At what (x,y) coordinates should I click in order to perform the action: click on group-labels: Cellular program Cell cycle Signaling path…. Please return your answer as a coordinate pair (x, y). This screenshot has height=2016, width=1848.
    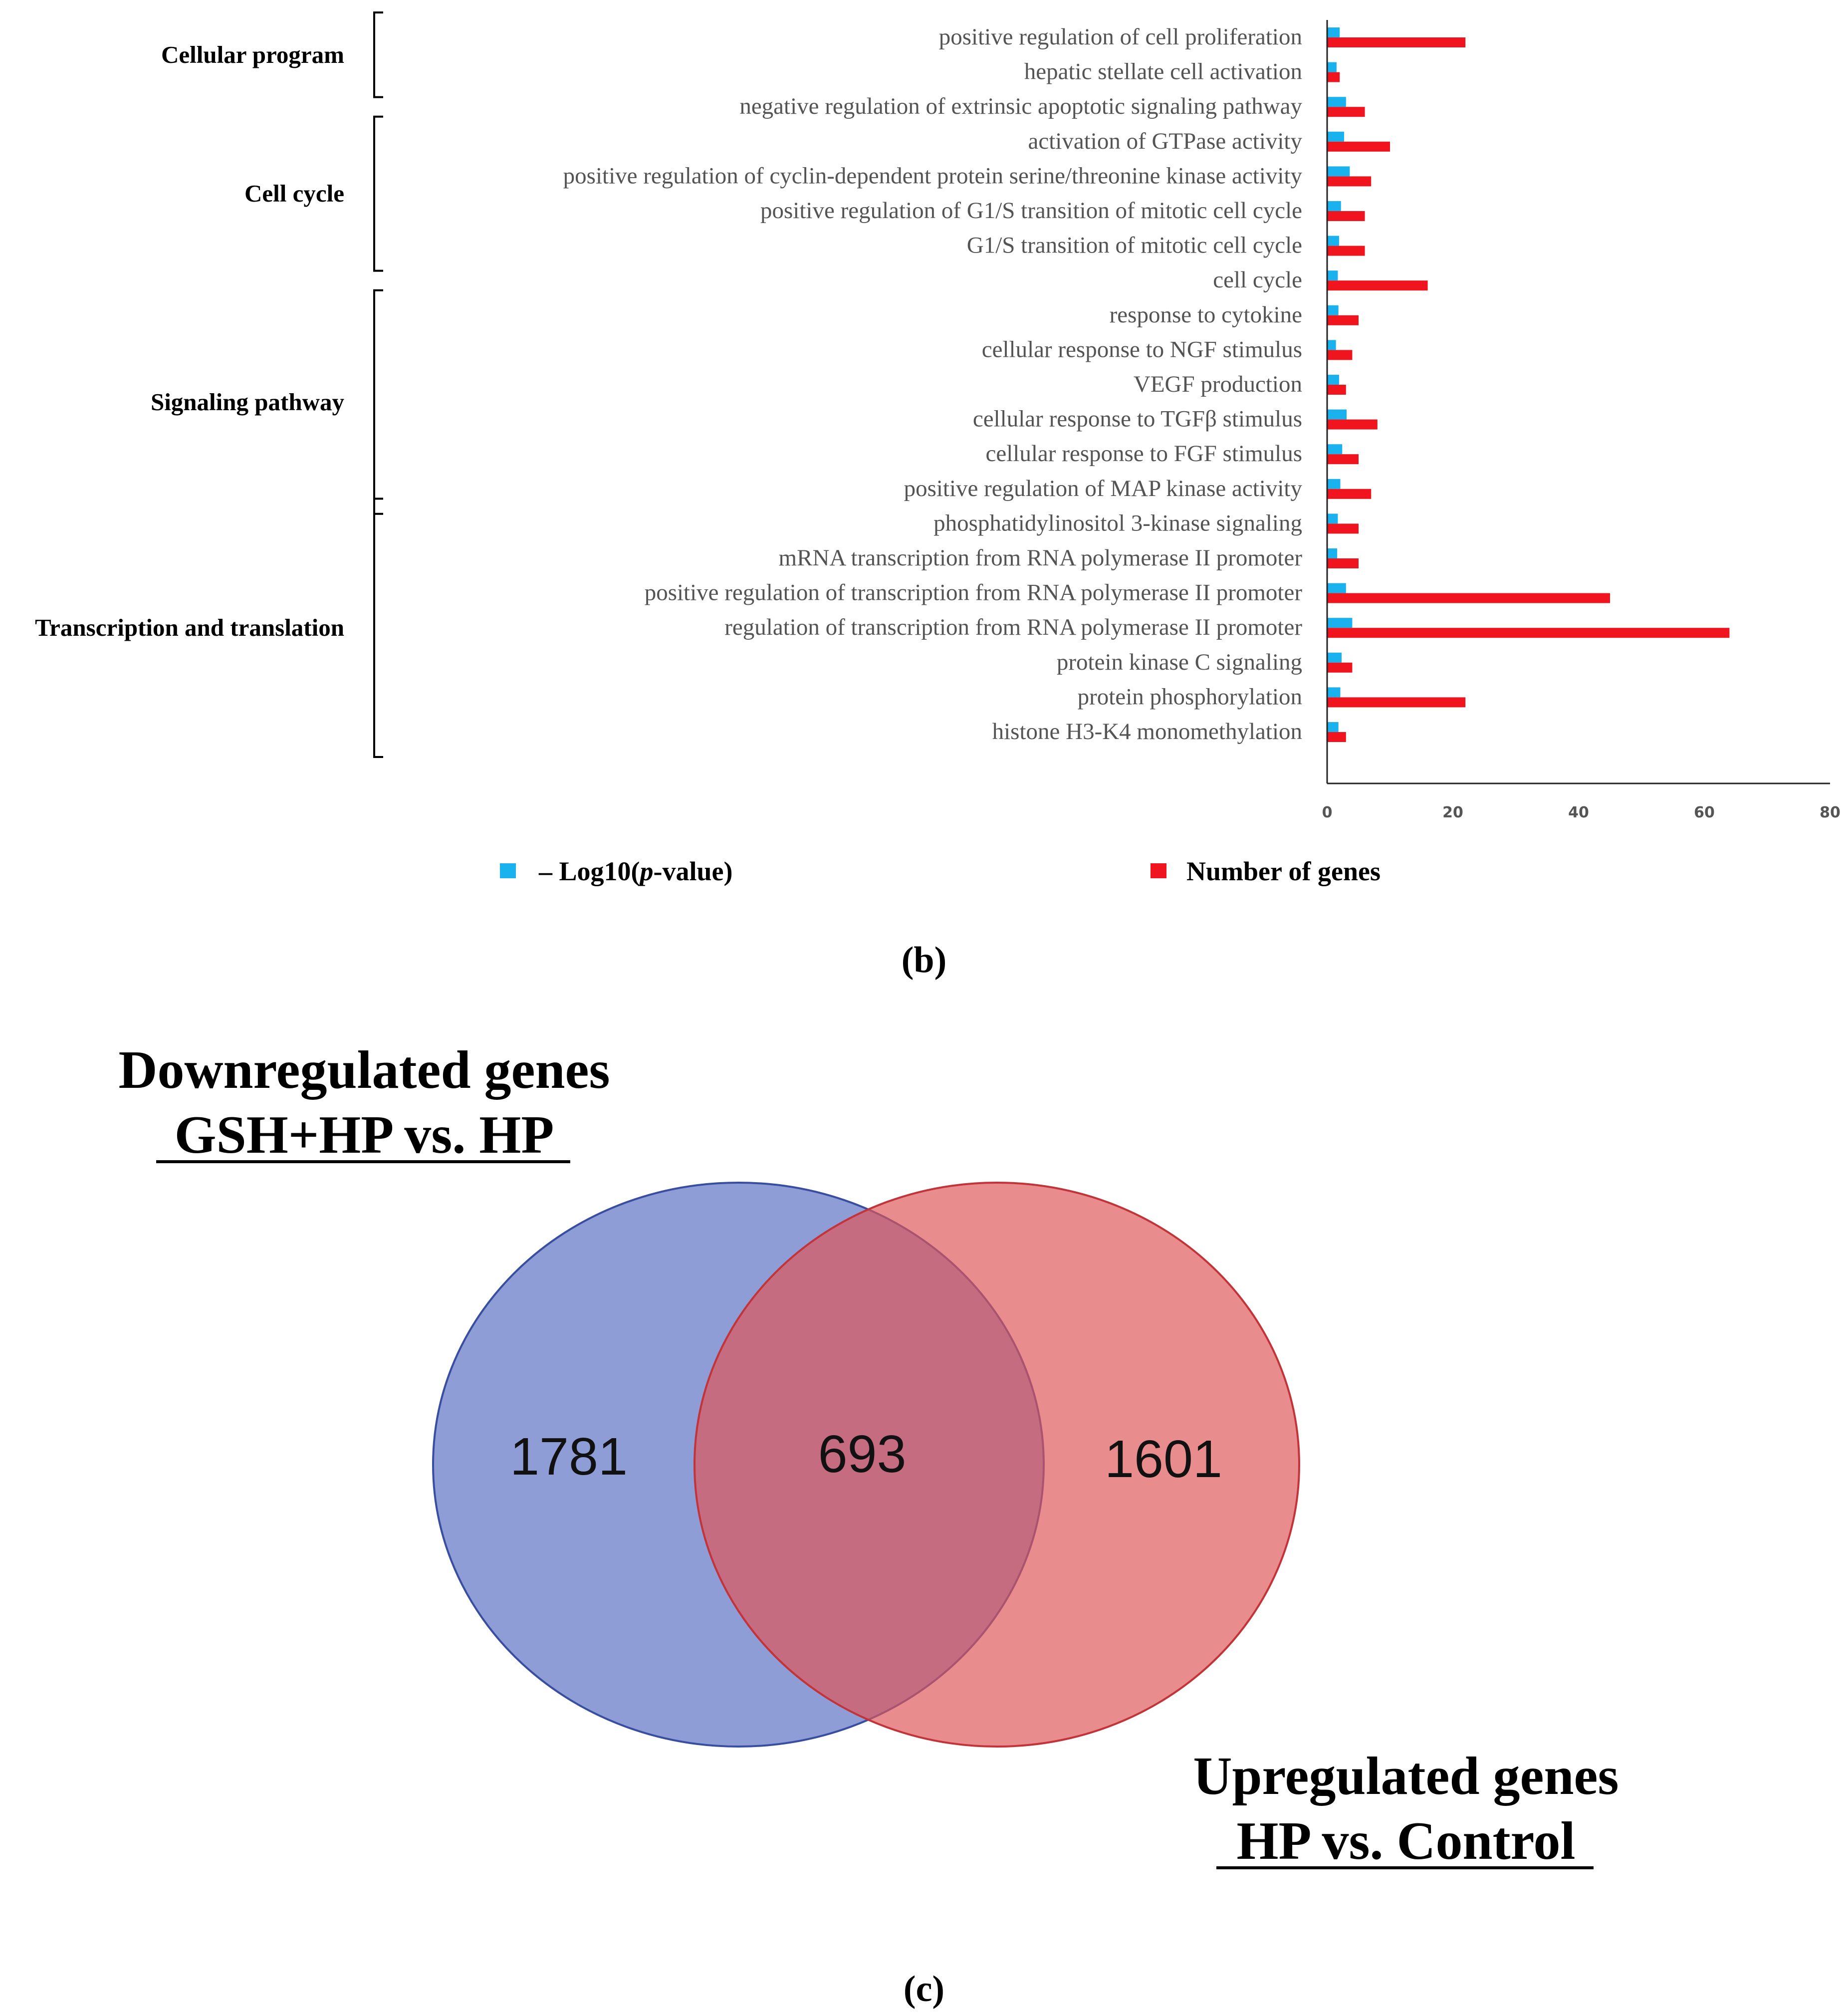
    Looking at the image, I should click on (189, 341).